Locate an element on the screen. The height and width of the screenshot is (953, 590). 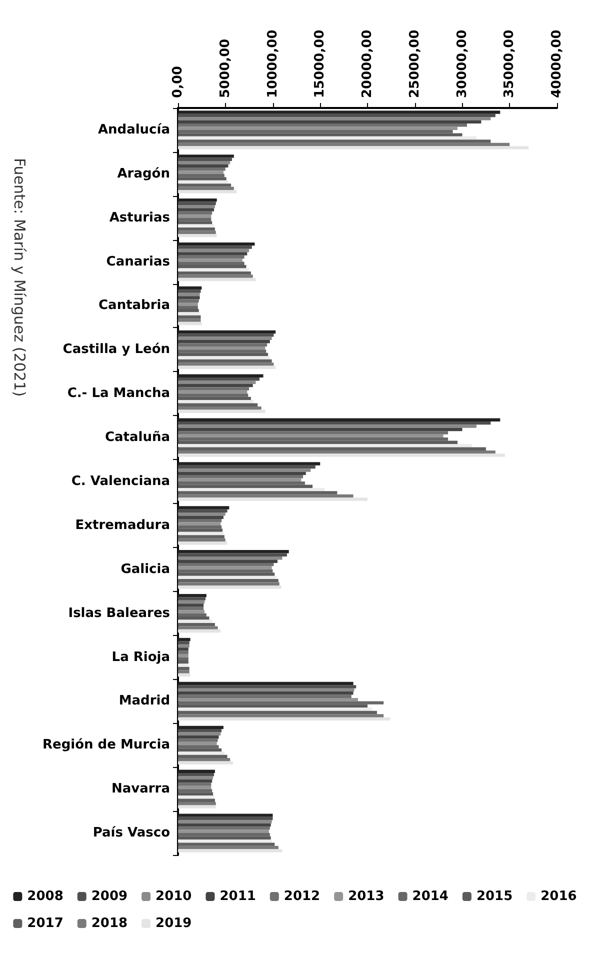
legend-label: 2009 is located at coordinates (109, 896).